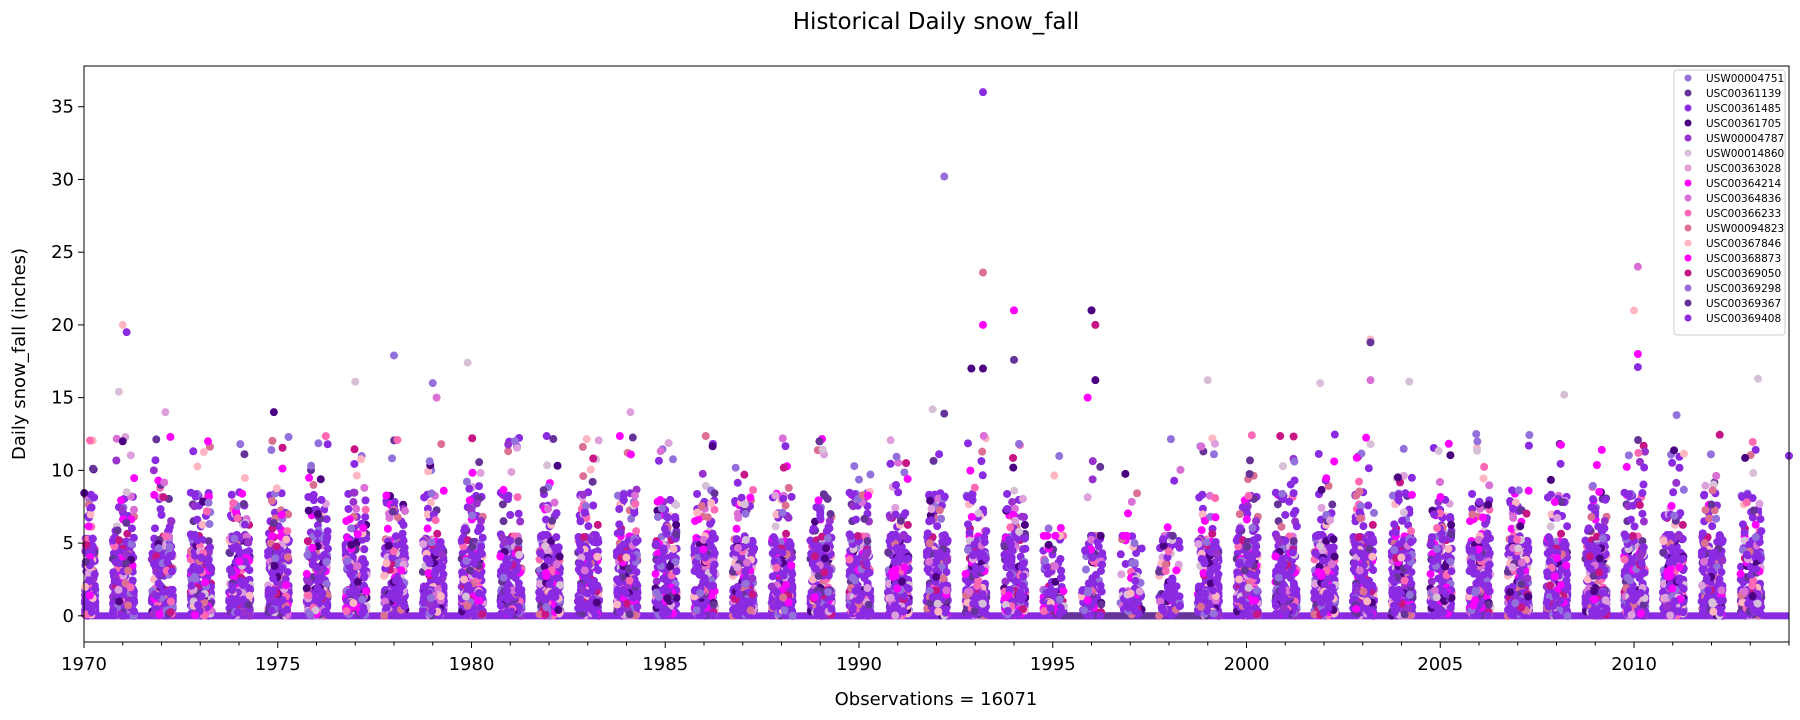  What do you see at coordinates (19, 354) in the screenshot?
I see `y-axis-label: Daily snow_fall (inches)` at bounding box center [19, 354].